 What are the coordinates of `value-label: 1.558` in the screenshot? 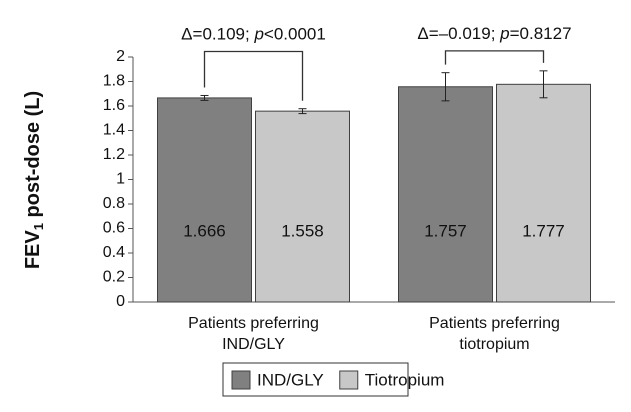 It's located at (302, 230).